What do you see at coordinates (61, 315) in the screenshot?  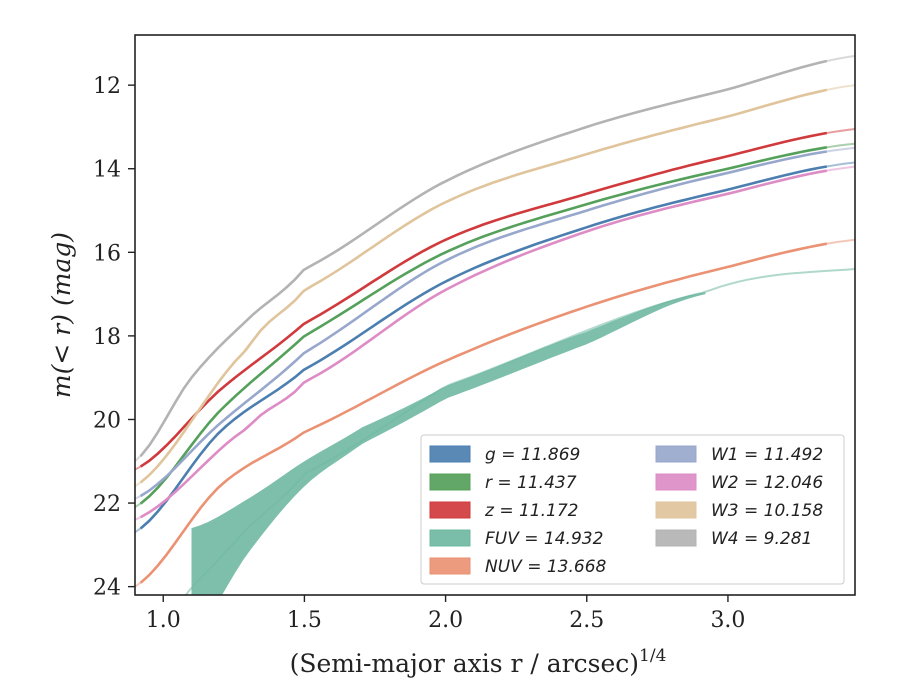 I see `y-axis-label: m(< r) (mag)` at bounding box center [61, 315].